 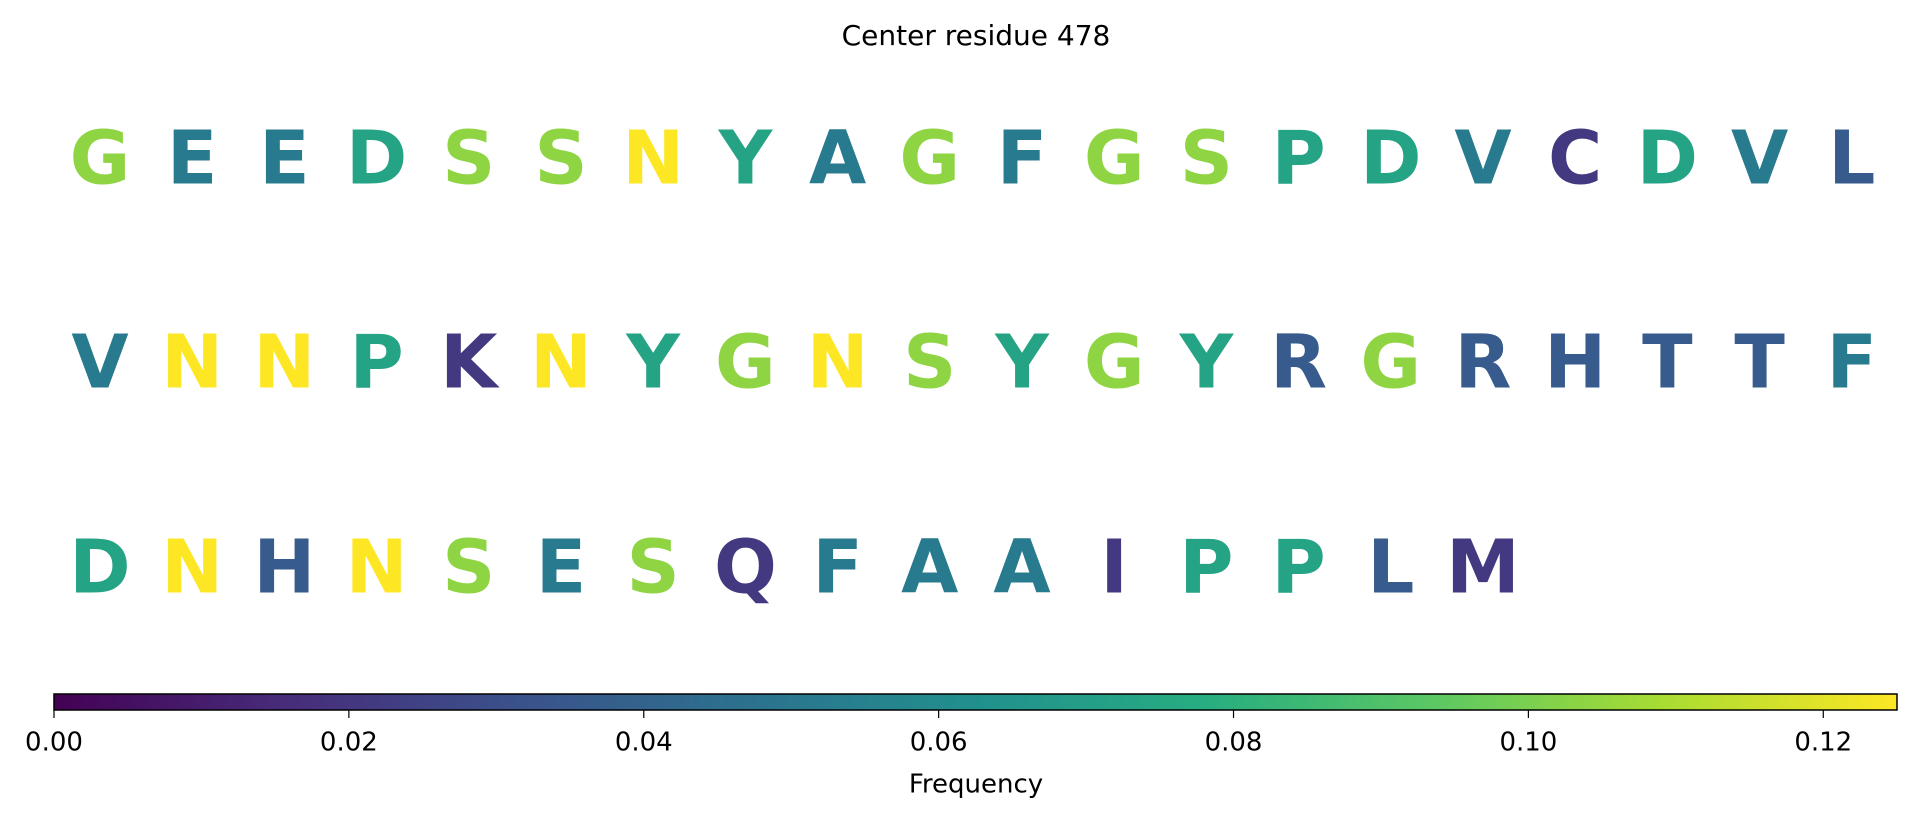 What do you see at coordinates (1114, 568) in the screenshot?
I see `residue-letter: I` at bounding box center [1114, 568].